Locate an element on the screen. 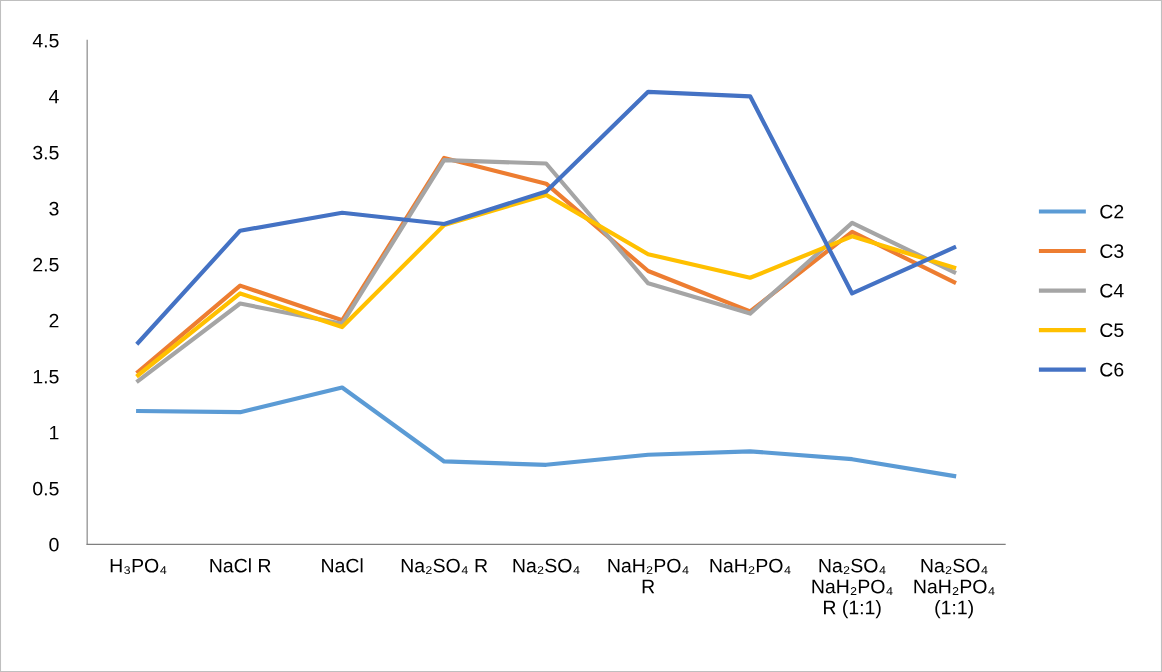  x-tick-label: NaH₂PO₄ R is located at coordinates (648, 576).